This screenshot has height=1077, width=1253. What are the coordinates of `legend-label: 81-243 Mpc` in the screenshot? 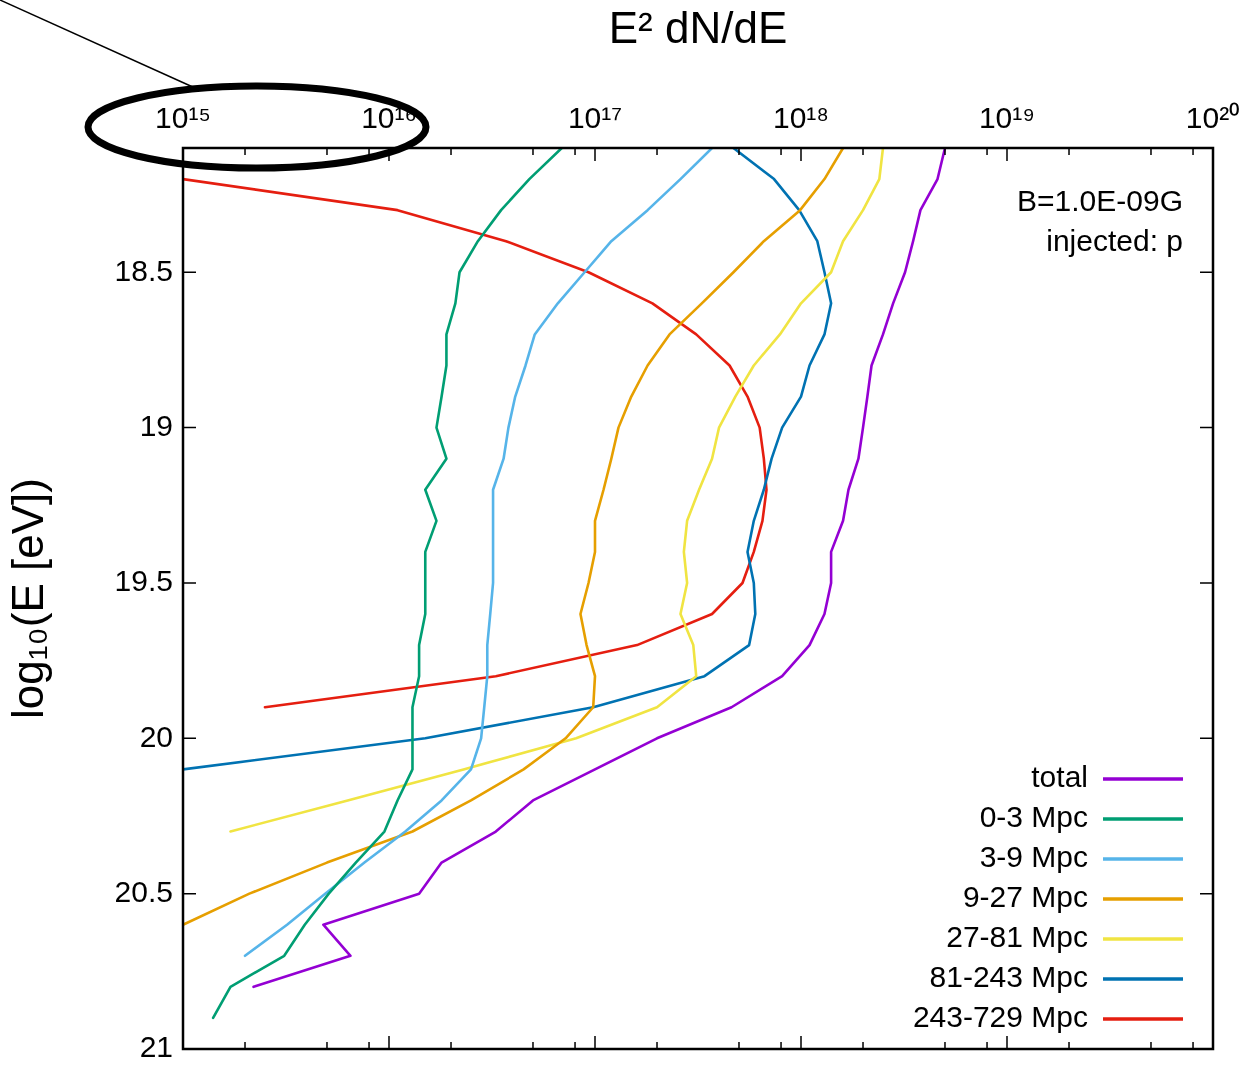 It's located at (1008, 977).